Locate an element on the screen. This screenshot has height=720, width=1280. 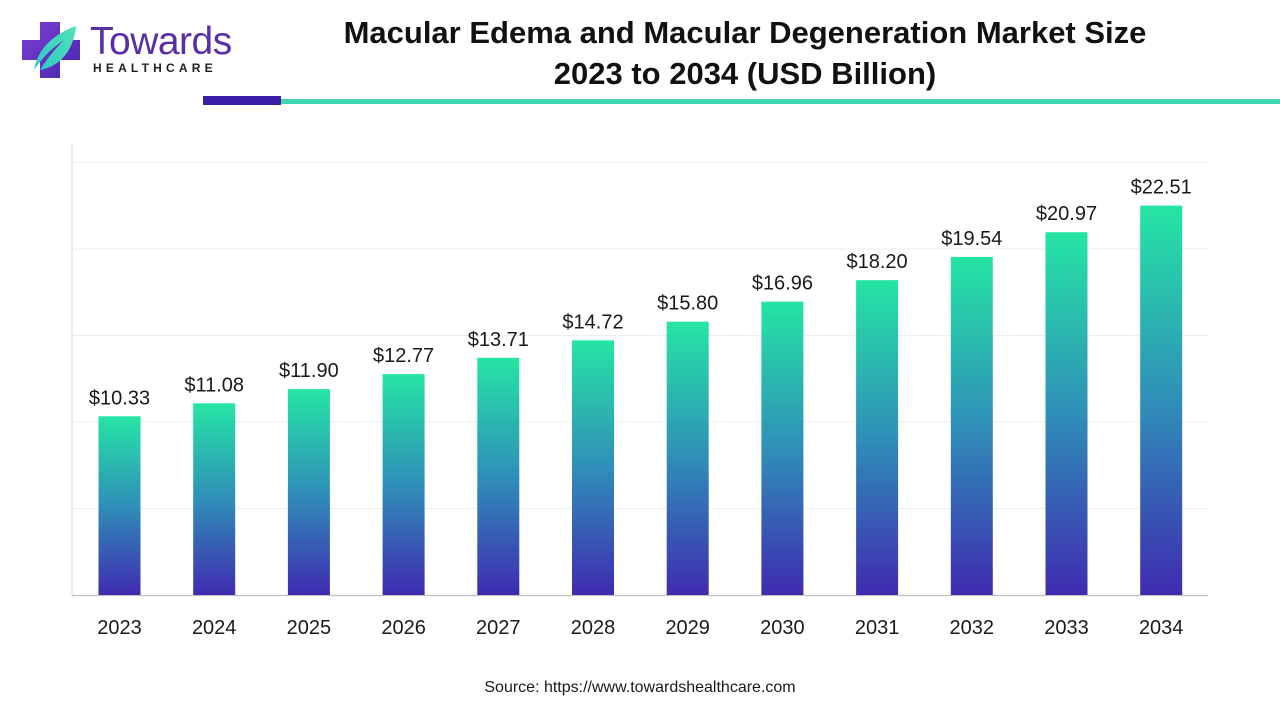
bar-2032 is located at coordinates (971, 425).